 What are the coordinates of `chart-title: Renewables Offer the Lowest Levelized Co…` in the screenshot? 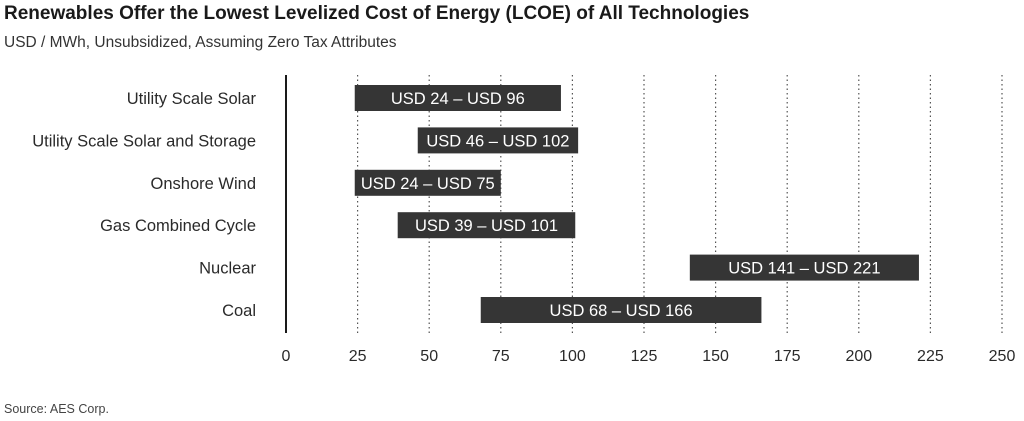 It's located at (377, 13).